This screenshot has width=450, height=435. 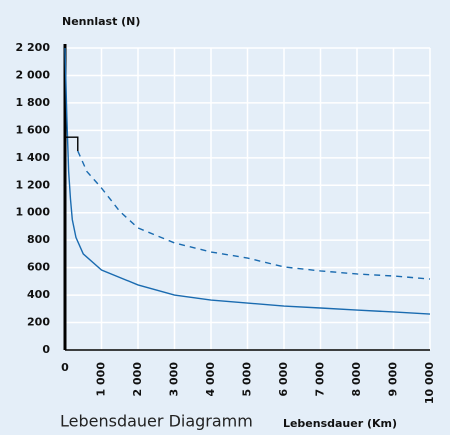 What do you see at coordinates (33, 47) in the screenshot?
I see `y-tick-label: 2 200` at bounding box center [33, 47].